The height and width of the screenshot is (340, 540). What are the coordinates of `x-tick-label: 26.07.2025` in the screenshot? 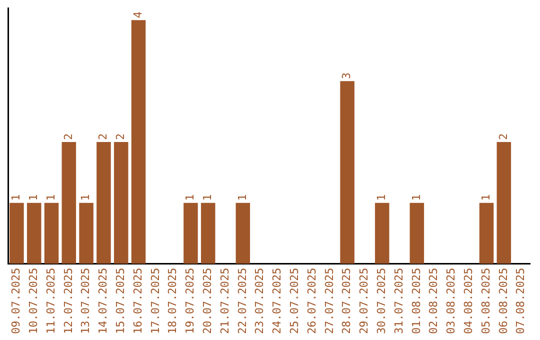 It's located at (311, 301).